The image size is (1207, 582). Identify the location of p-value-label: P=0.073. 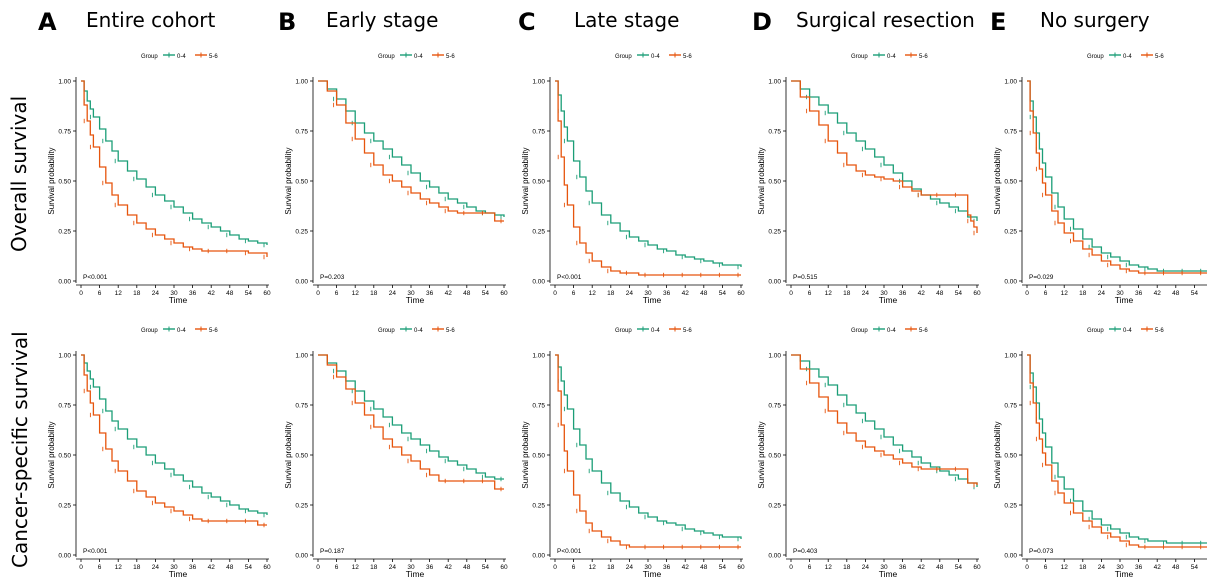
(1041, 551).